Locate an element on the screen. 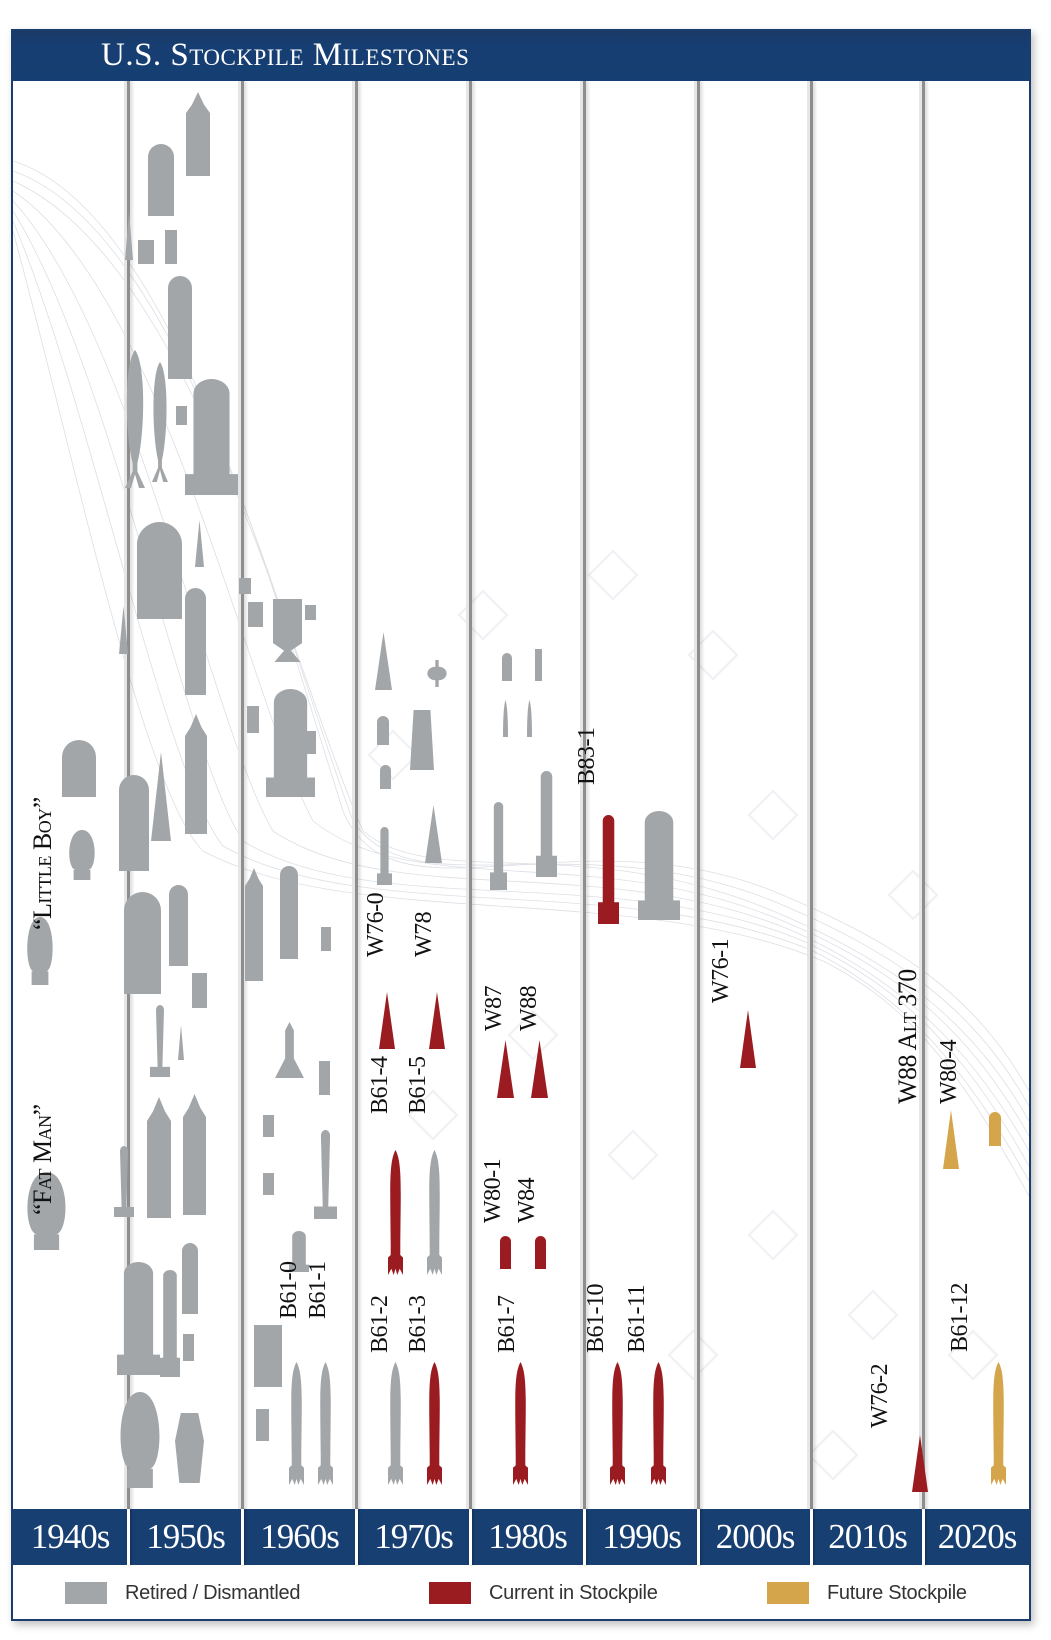  weapon-w-1980-a-icon is located at coordinates (507, 667).